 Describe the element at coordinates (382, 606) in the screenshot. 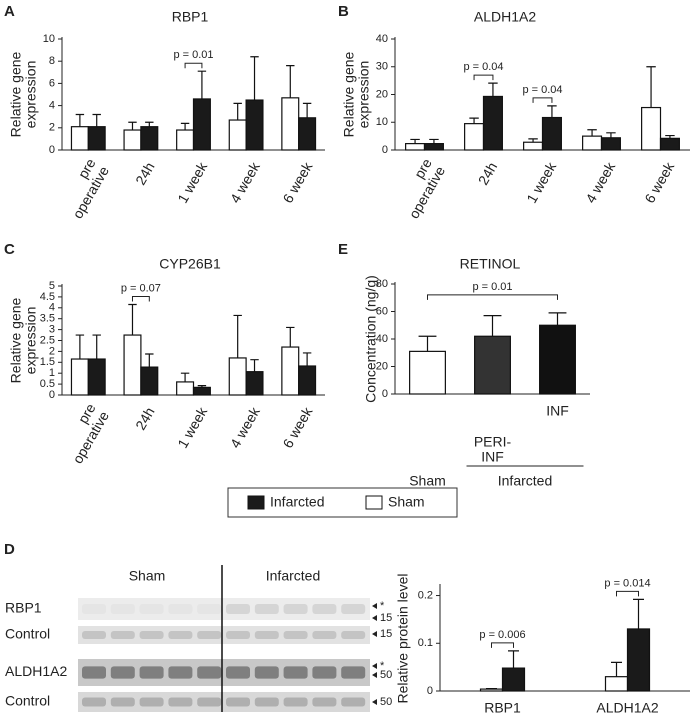

I see `size-marker: *` at that location.